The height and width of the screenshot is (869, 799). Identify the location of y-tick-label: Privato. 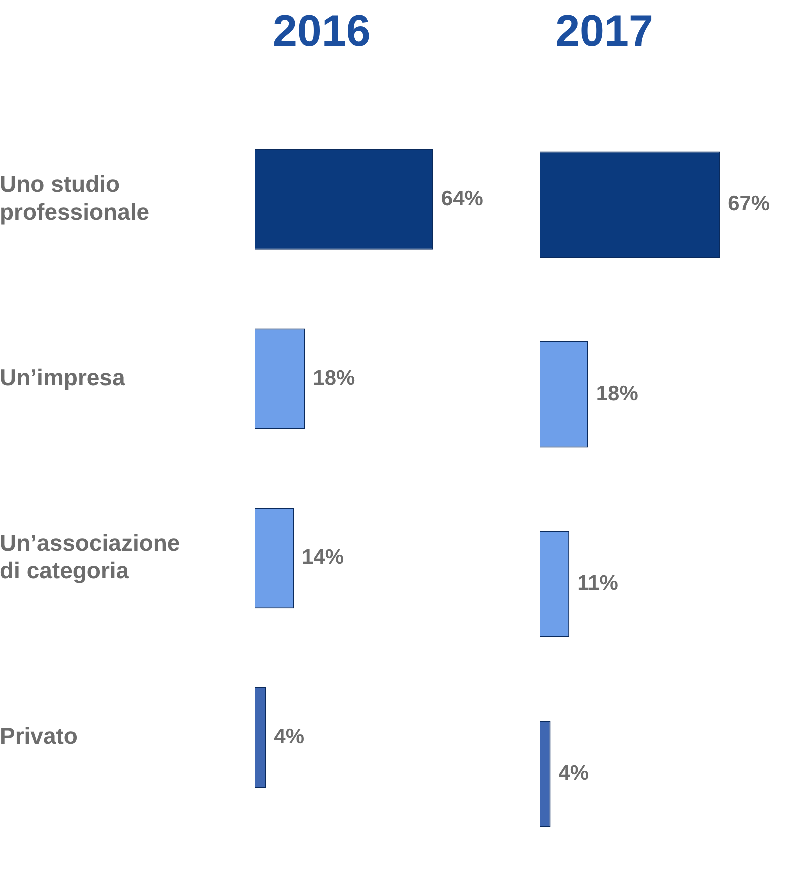
(39, 736).